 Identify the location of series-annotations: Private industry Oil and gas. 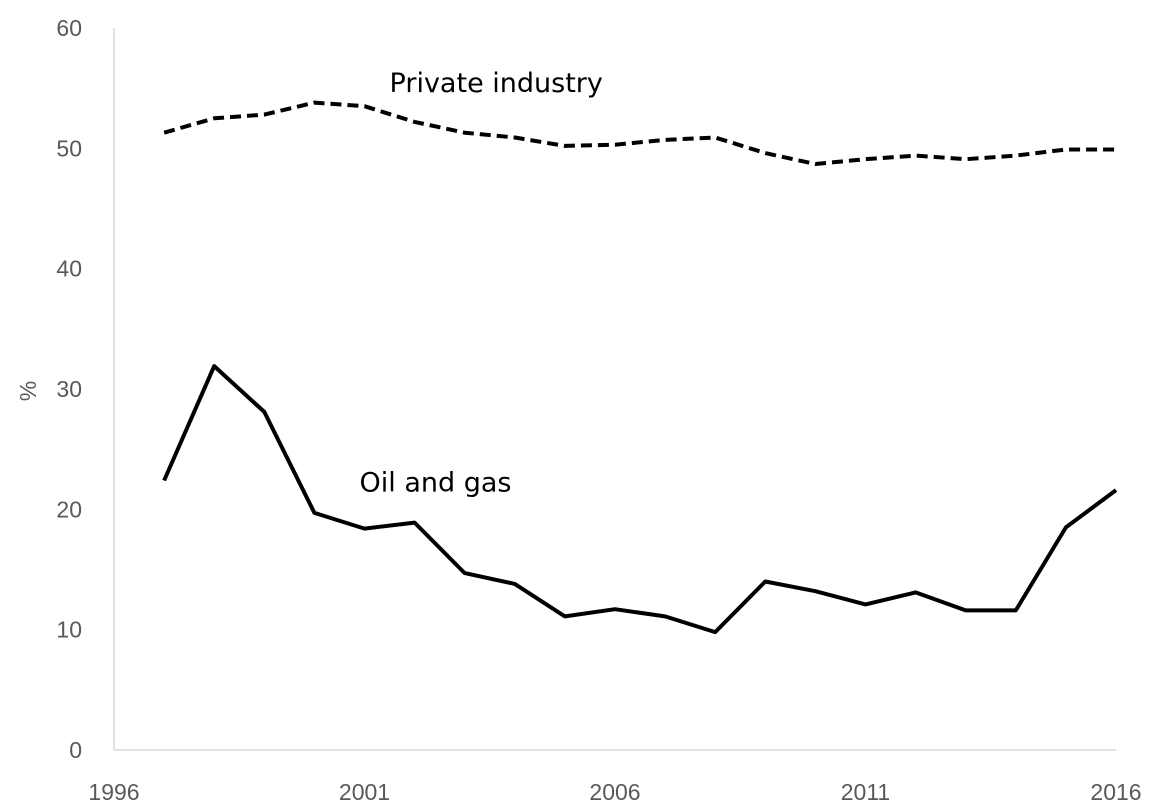
(480, 283).